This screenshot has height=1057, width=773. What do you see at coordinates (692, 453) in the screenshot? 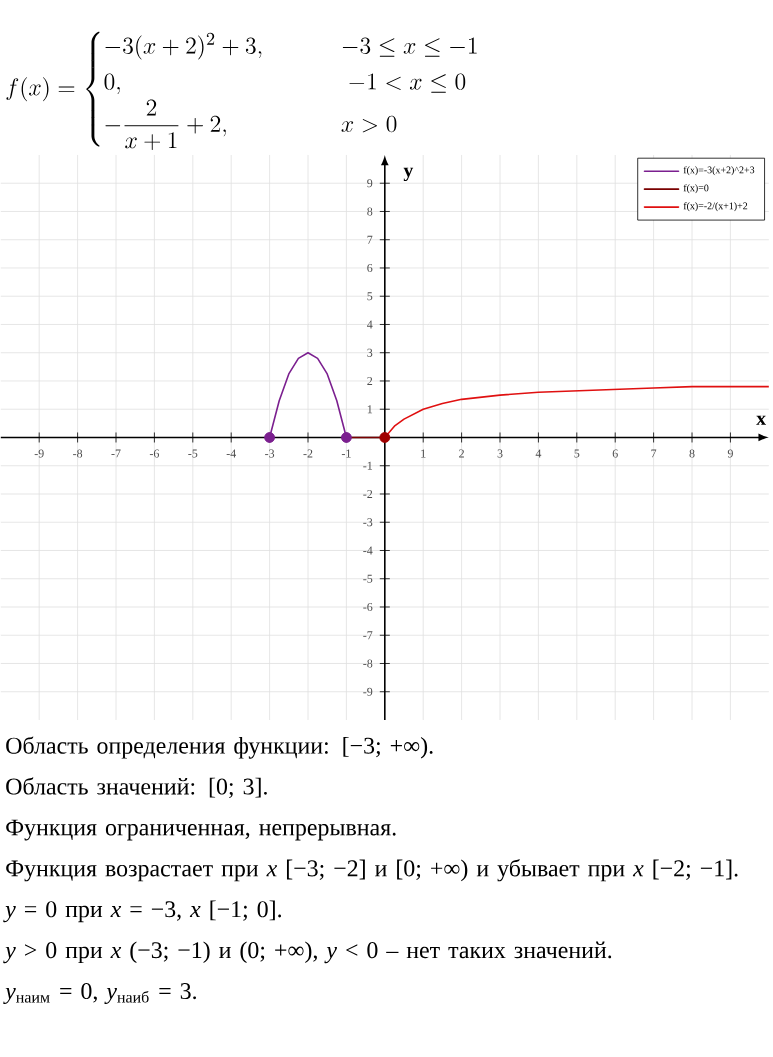
I see `x-tick-label: 8` at bounding box center [692, 453].